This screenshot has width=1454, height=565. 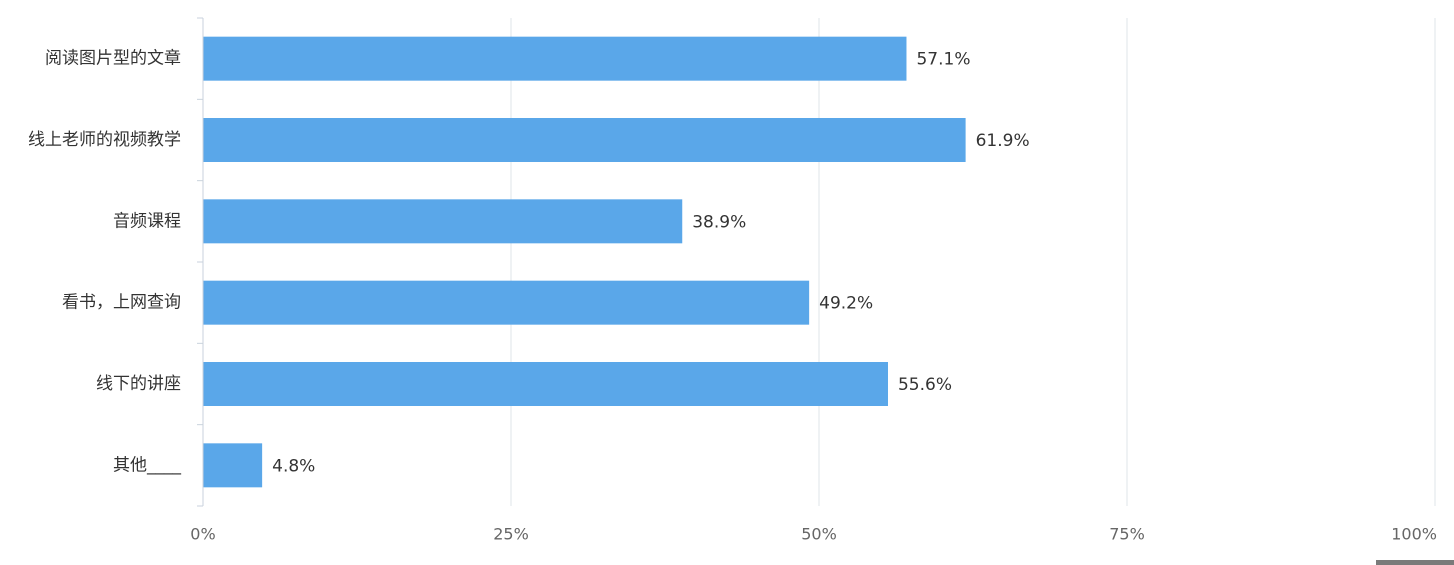 I want to click on data-label-6: 4.8%, so click(x=293, y=466).